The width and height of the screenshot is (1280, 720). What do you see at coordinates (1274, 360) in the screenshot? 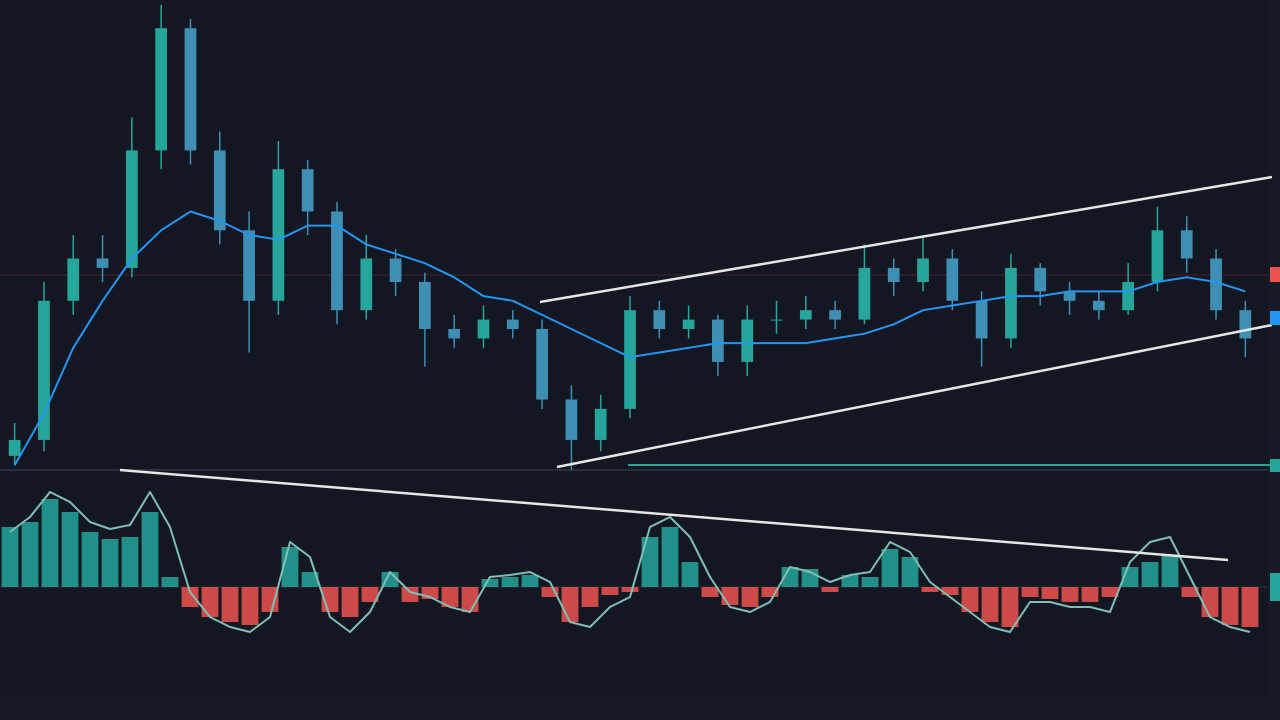
I see `price-axis` at bounding box center [1274, 360].